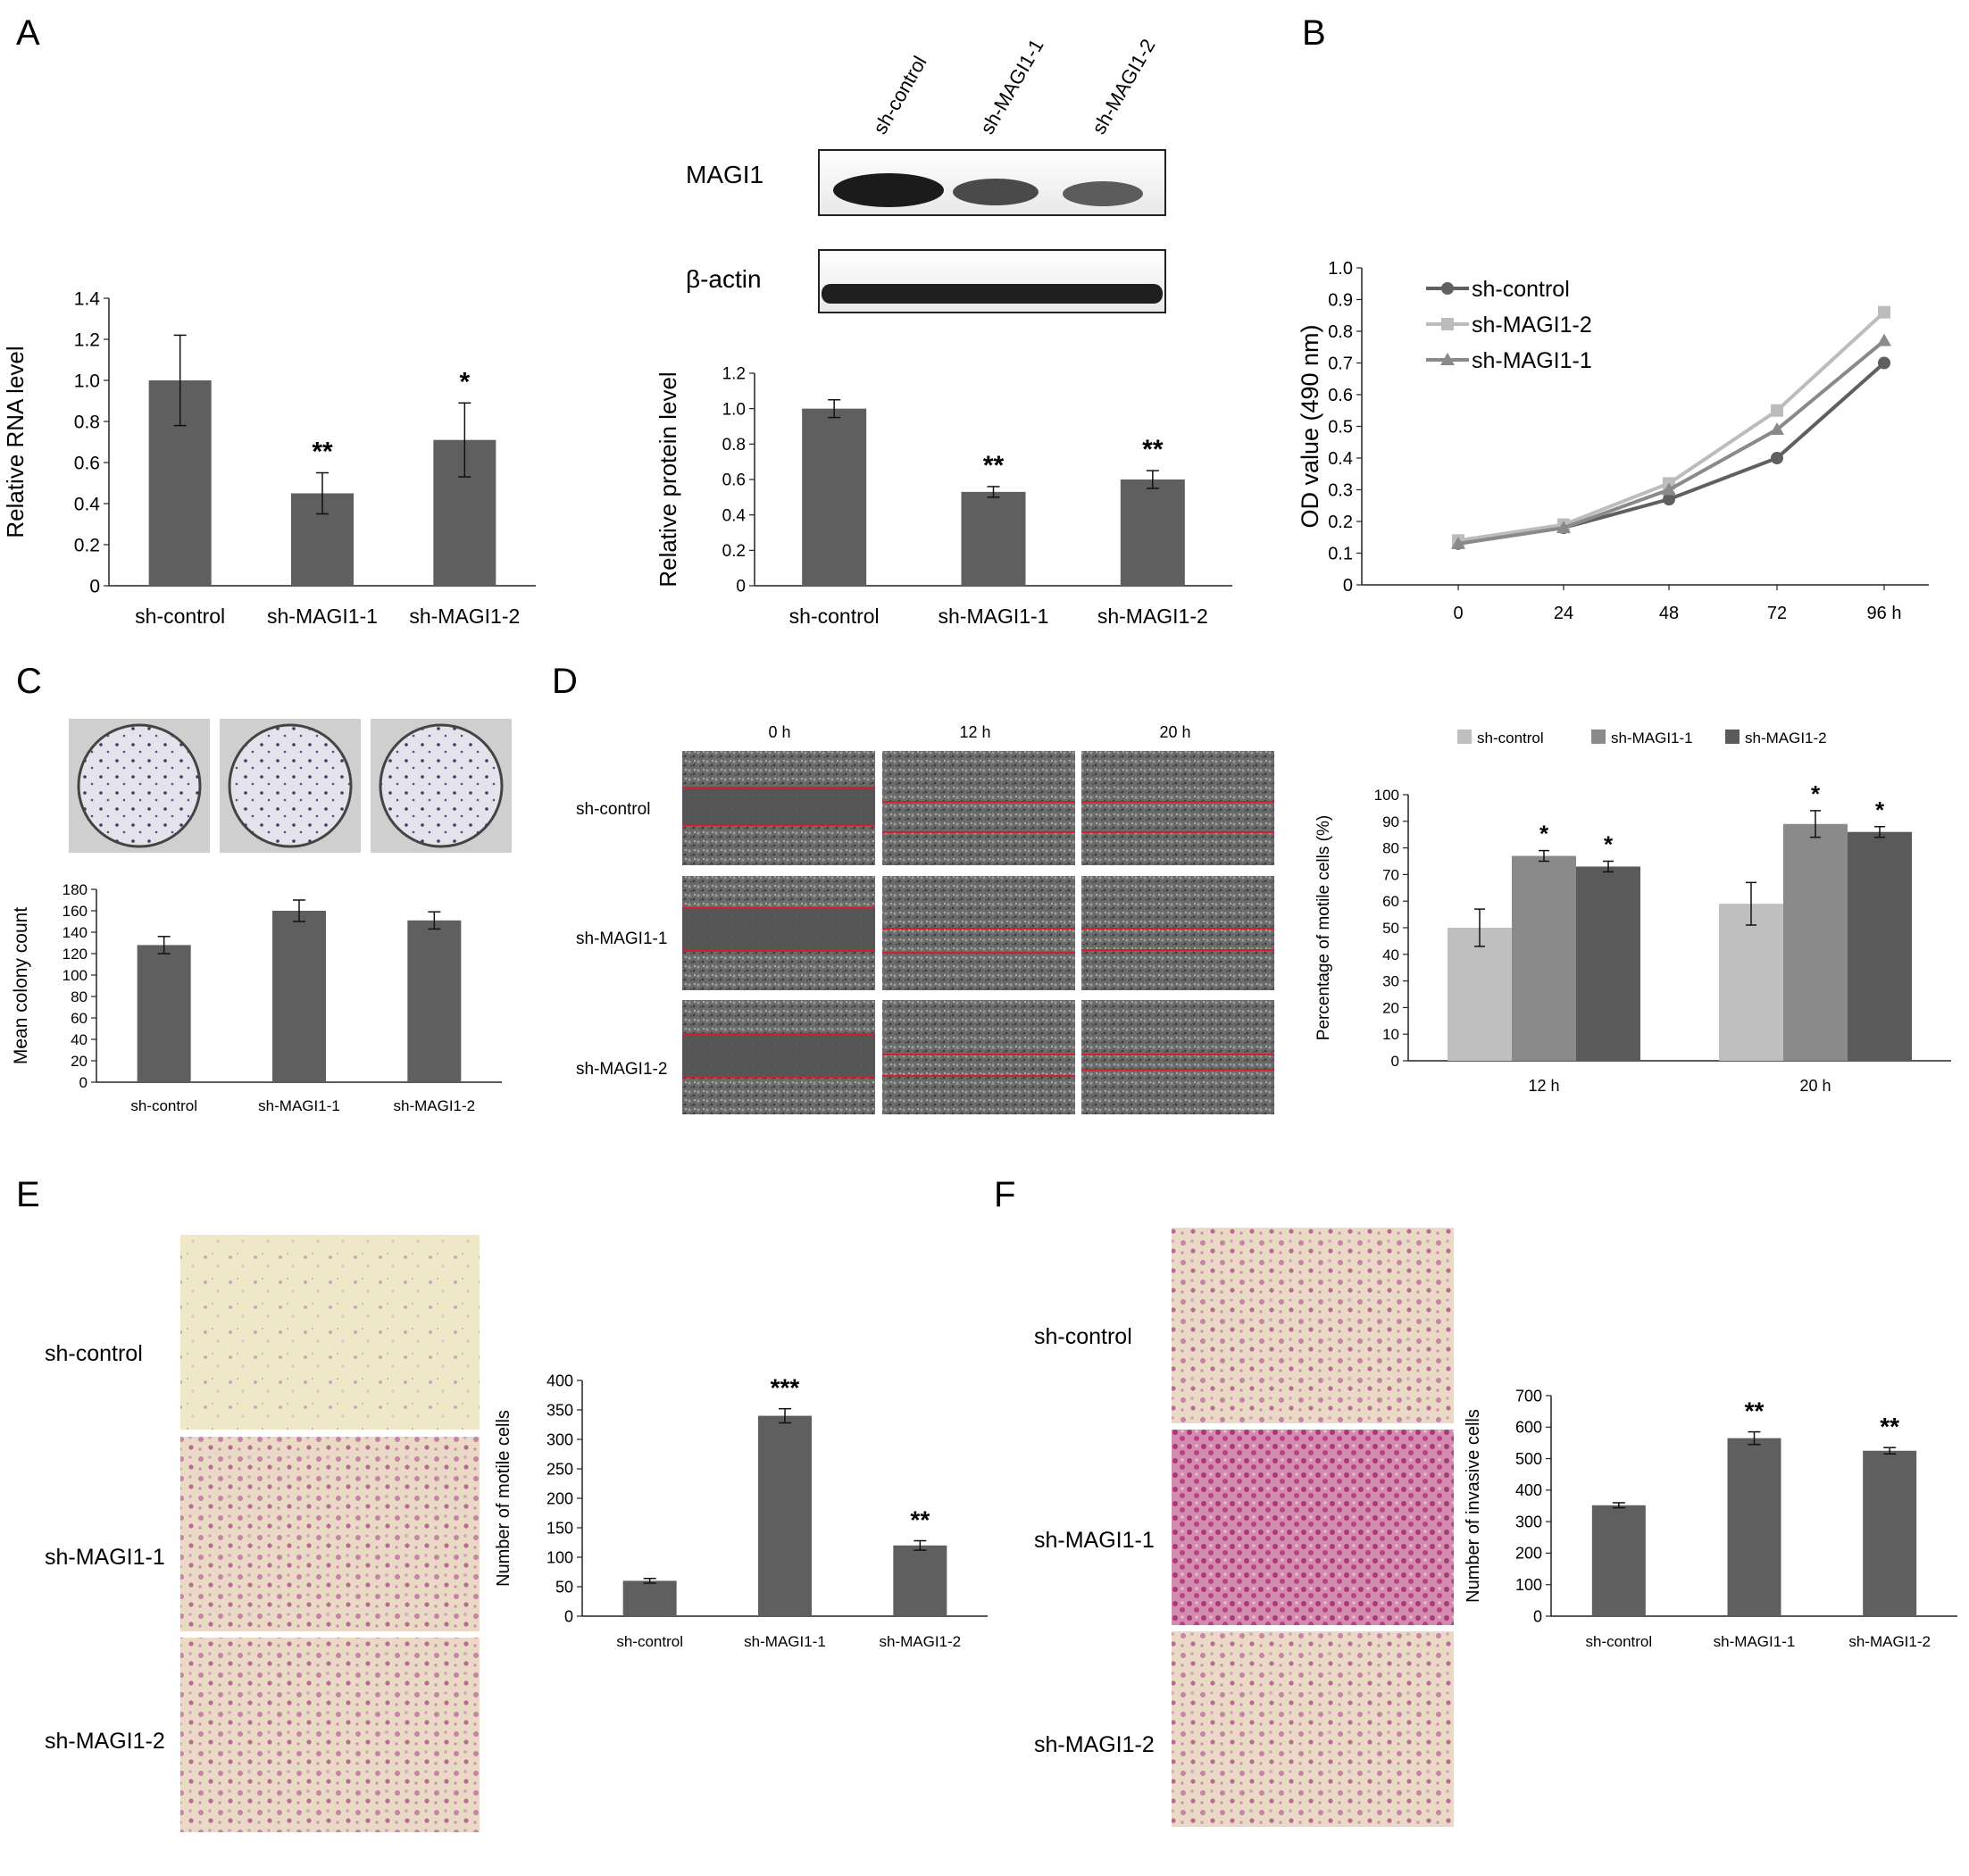 The width and height of the screenshot is (1969, 1876). What do you see at coordinates (1124, 86) in the screenshot?
I see `lane-label-magi1-2: sh-MAGI1-2` at bounding box center [1124, 86].